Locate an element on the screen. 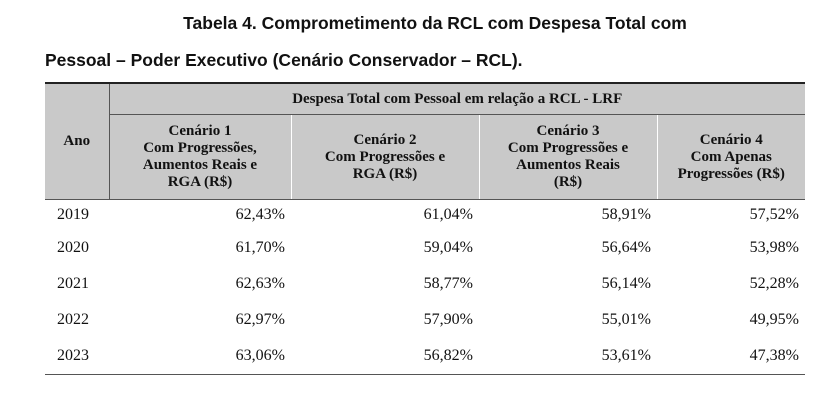 This screenshot has width=830, height=413. value-cell: 55,01% is located at coordinates (626, 319).